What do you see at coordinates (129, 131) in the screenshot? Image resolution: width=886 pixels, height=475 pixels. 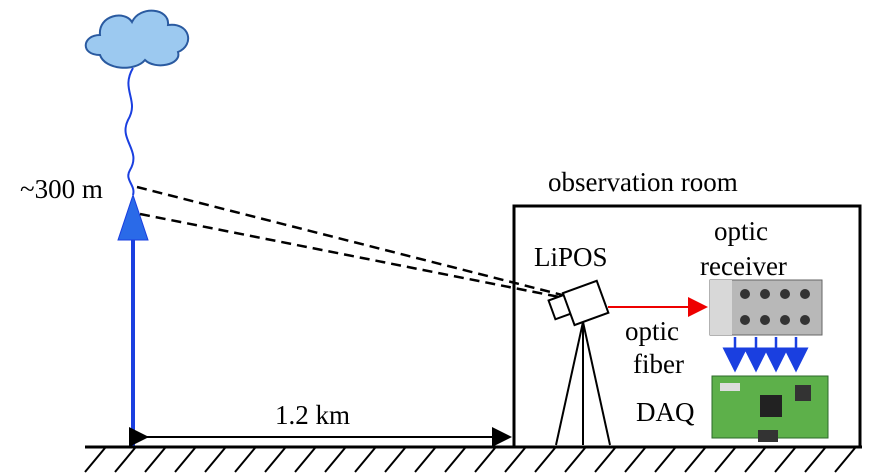 I see `wire` at bounding box center [129, 131].